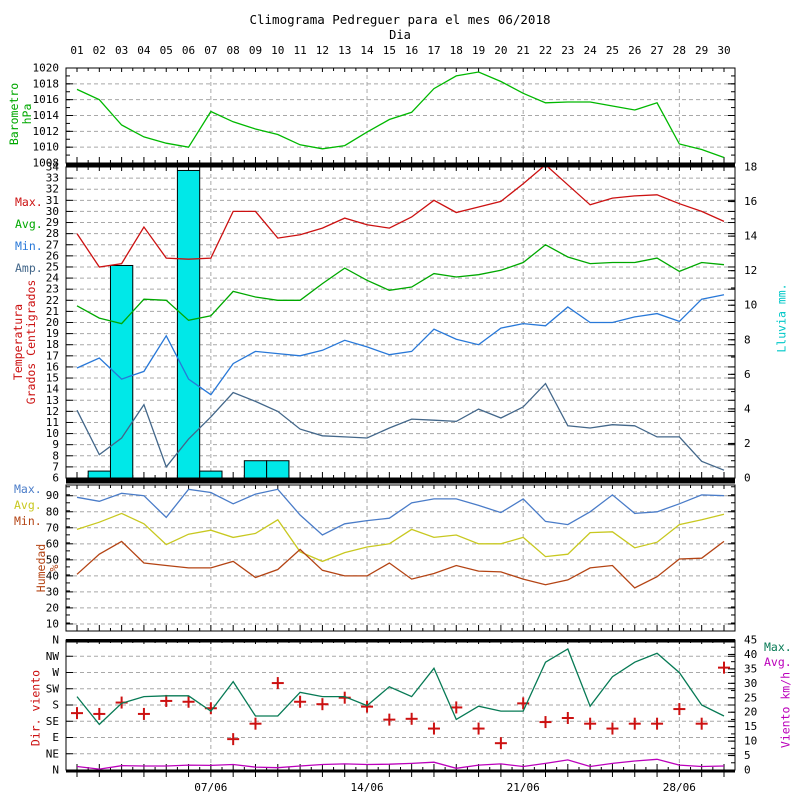 Image resolution: width=800 pixels, height=800 pixels. Describe the element at coordinates (53, 167) in the screenshot. I see `svg-text: 34` at that location.